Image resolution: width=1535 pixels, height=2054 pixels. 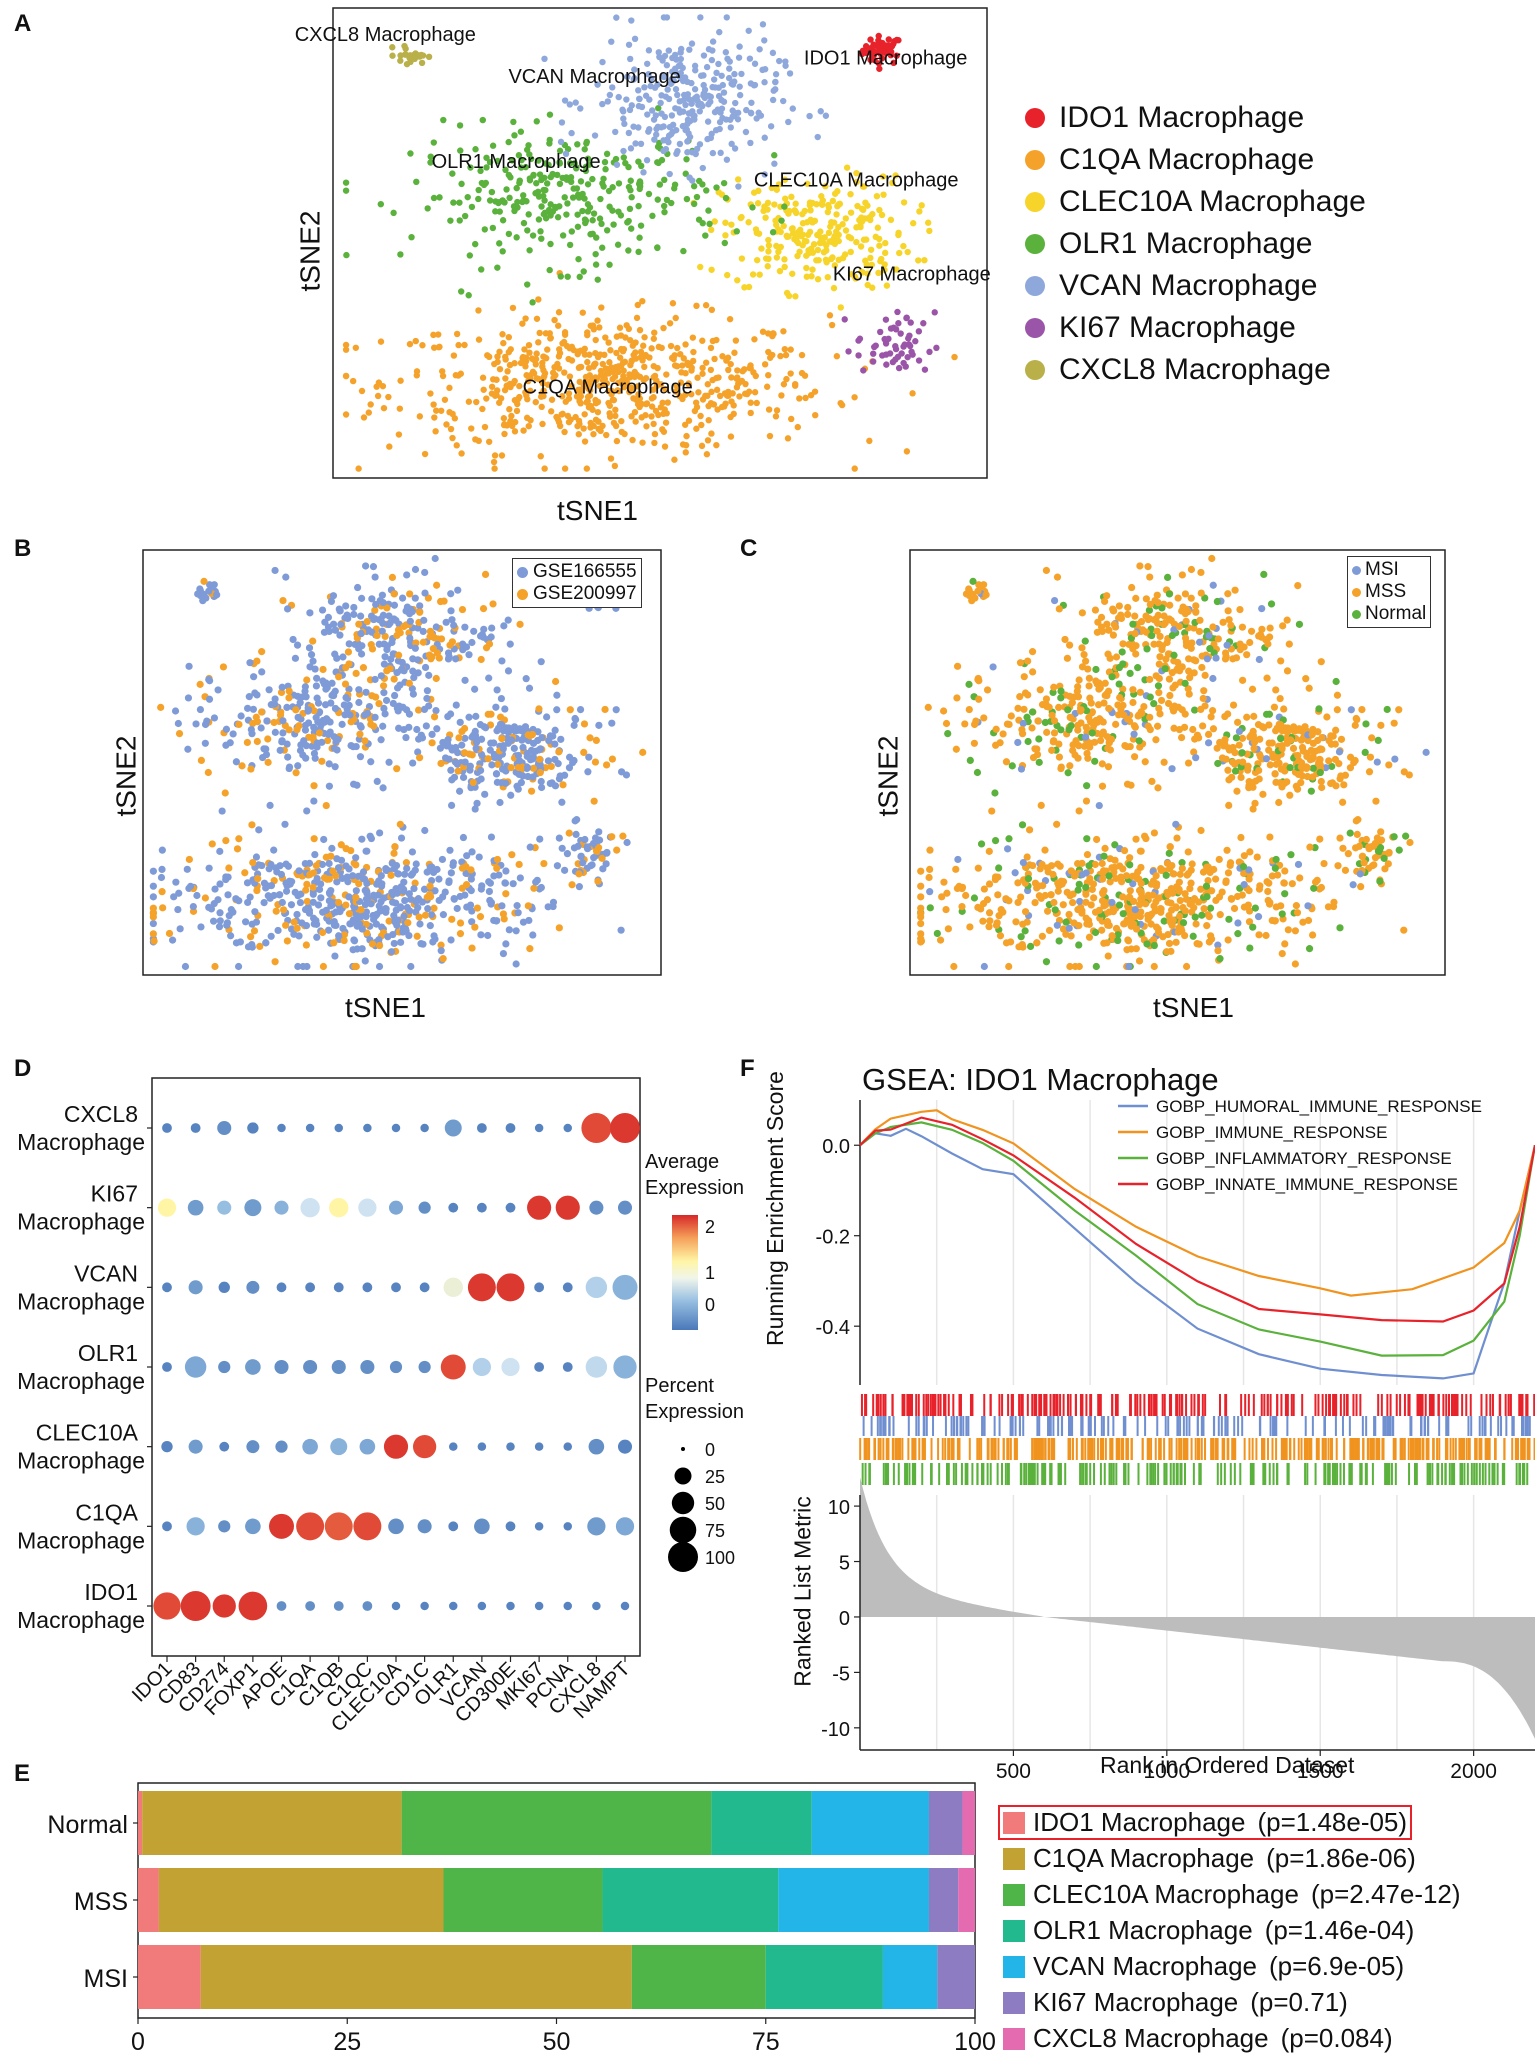 I want to click on point-cxcl8-macrophage, so click(x=392, y=55).